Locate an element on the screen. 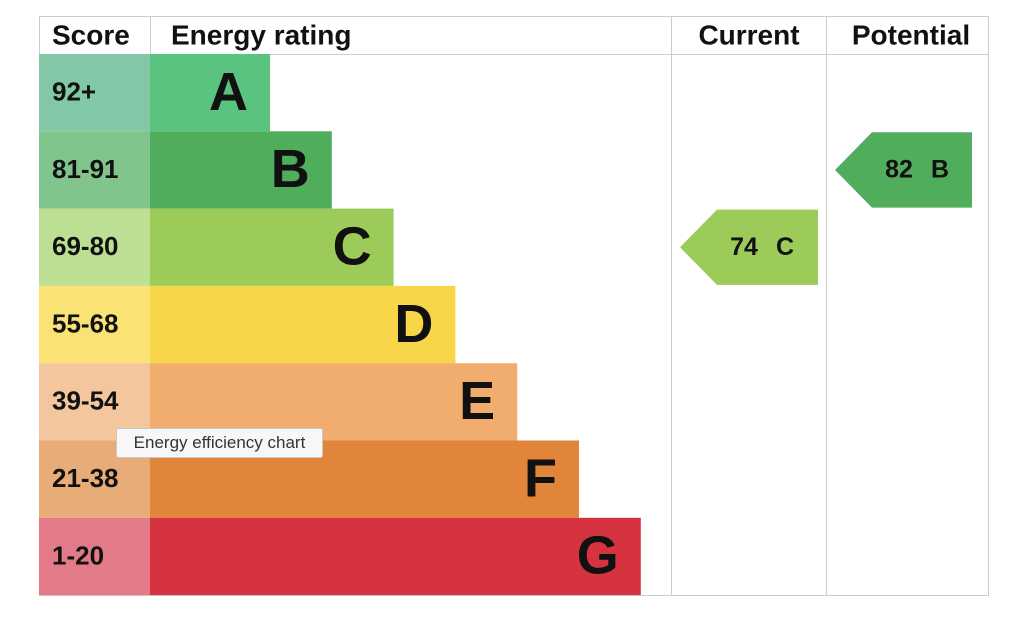  rating-letter: B is located at coordinates (290, 169).